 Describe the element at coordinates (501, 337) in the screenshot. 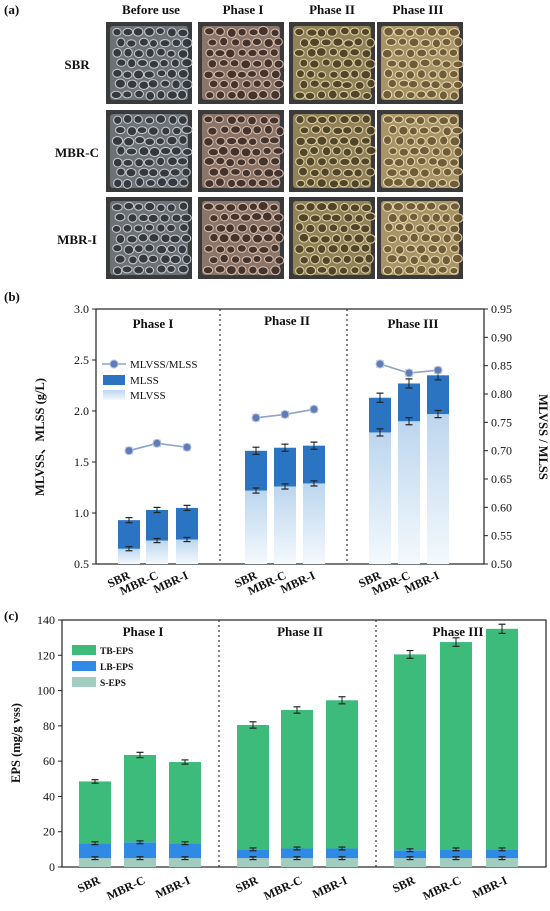

I see `y2-tick-label: 0.90` at that location.